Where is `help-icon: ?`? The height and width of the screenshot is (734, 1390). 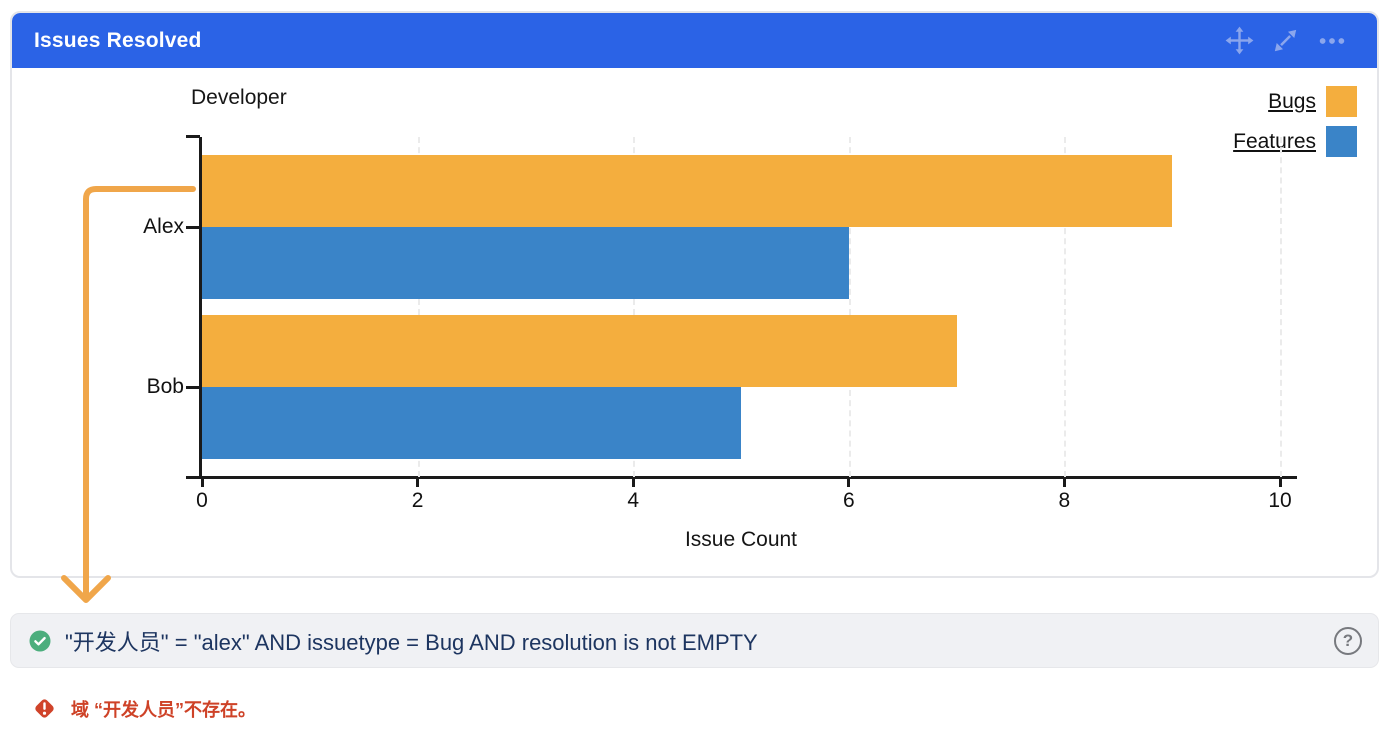
help-icon: ? is located at coordinates (1348, 640).